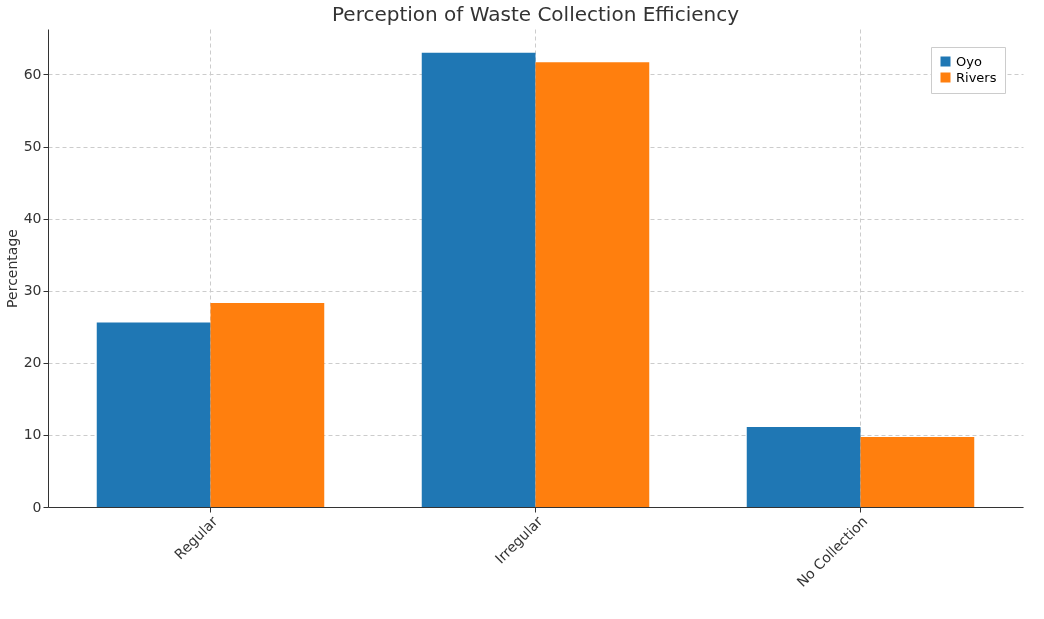  What do you see at coordinates (32, 218) in the screenshot?
I see `y-tick-label: 40` at bounding box center [32, 218].